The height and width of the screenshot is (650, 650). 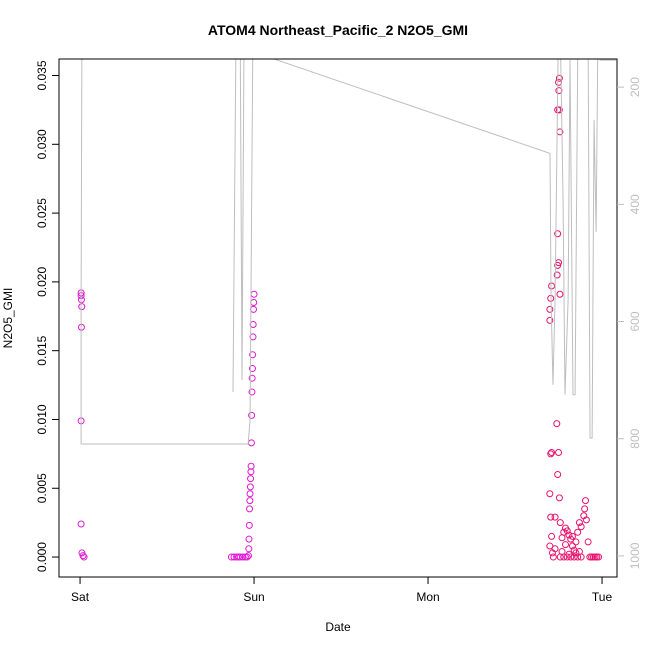 What do you see at coordinates (42, 557) in the screenshot?
I see `y-tick-label: 0.000` at bounding box center [42, 557].